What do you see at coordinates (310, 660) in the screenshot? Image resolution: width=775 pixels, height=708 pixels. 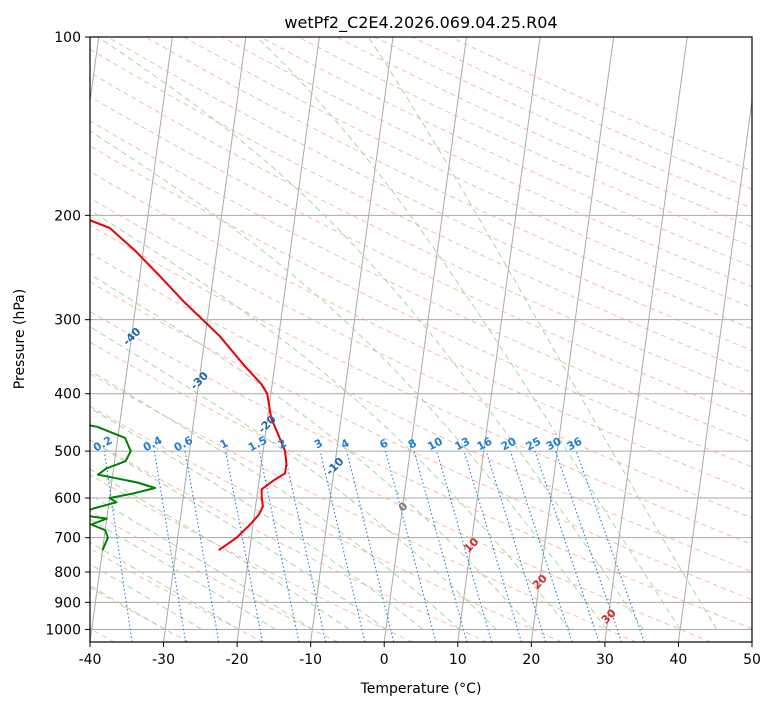 I see `x-tick-label: -10` at bounding box center [310, 660].